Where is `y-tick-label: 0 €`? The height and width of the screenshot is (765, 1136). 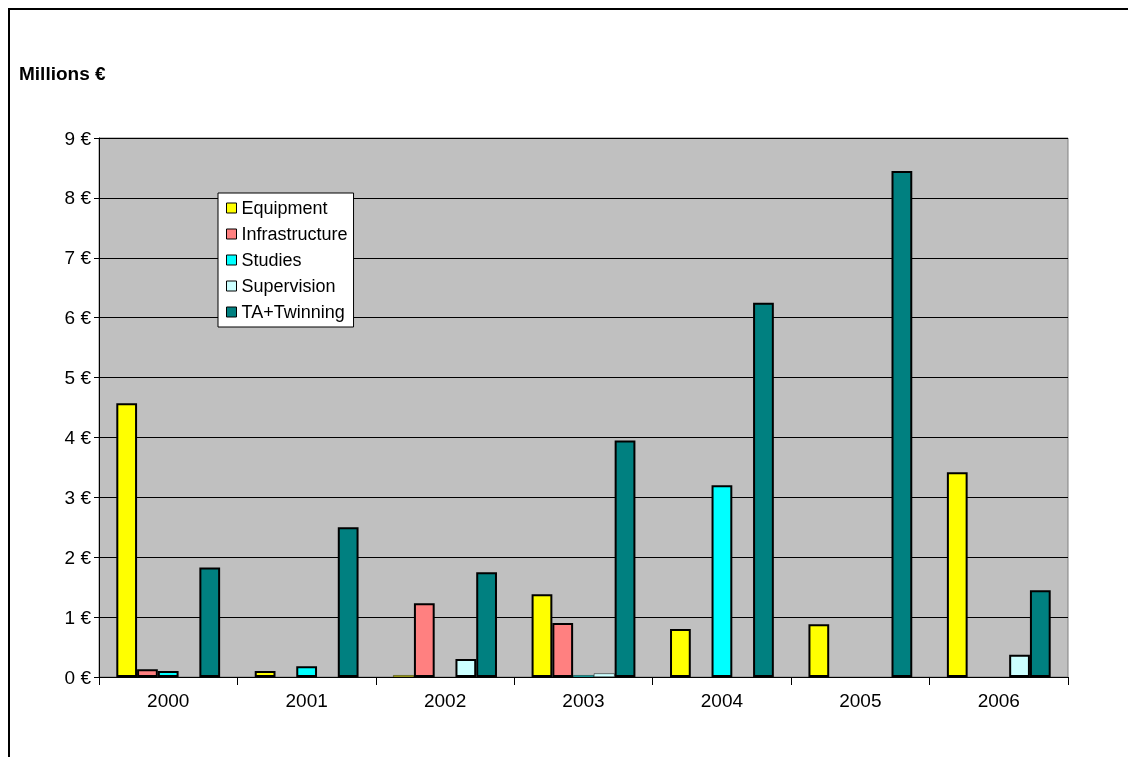
y-tick-label: 0 € is located at coordinates (78, 677).